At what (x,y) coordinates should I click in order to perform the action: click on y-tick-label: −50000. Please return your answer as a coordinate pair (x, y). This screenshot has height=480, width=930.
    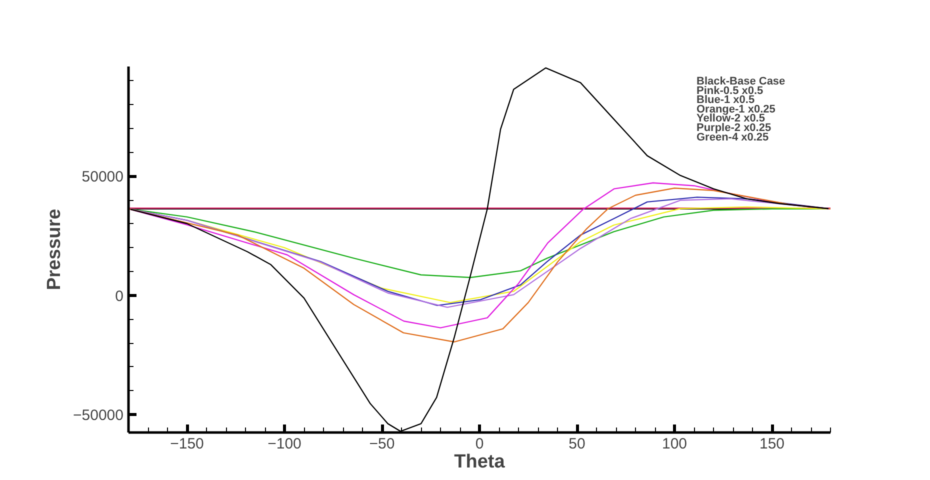
    Looking at the image, I should click on (98, 415).